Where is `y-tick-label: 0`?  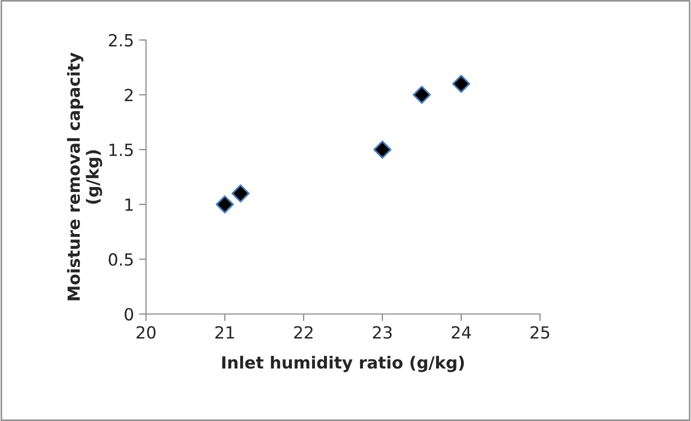
y-tick-label: 0 is located at coordinates (129, 314).